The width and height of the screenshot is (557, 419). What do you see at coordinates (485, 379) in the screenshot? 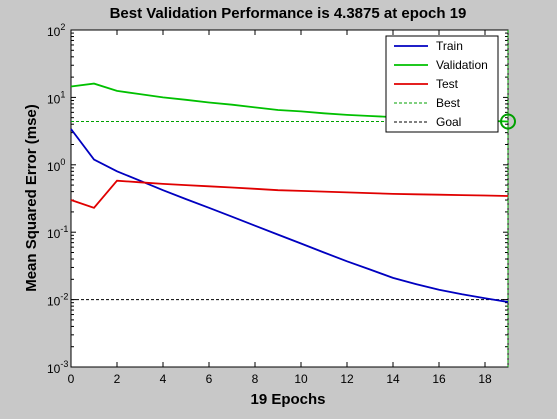
I see `x-tick-label: 18` at bounding box center [485, 379].